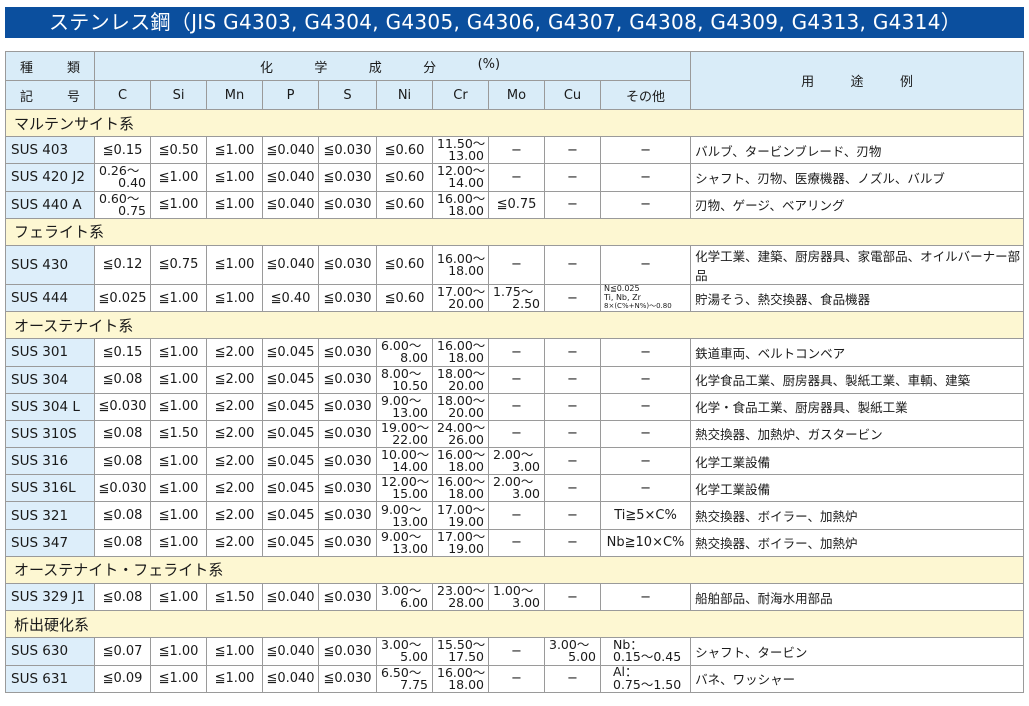  I want to click on header-char: 分, so click(430, 68).